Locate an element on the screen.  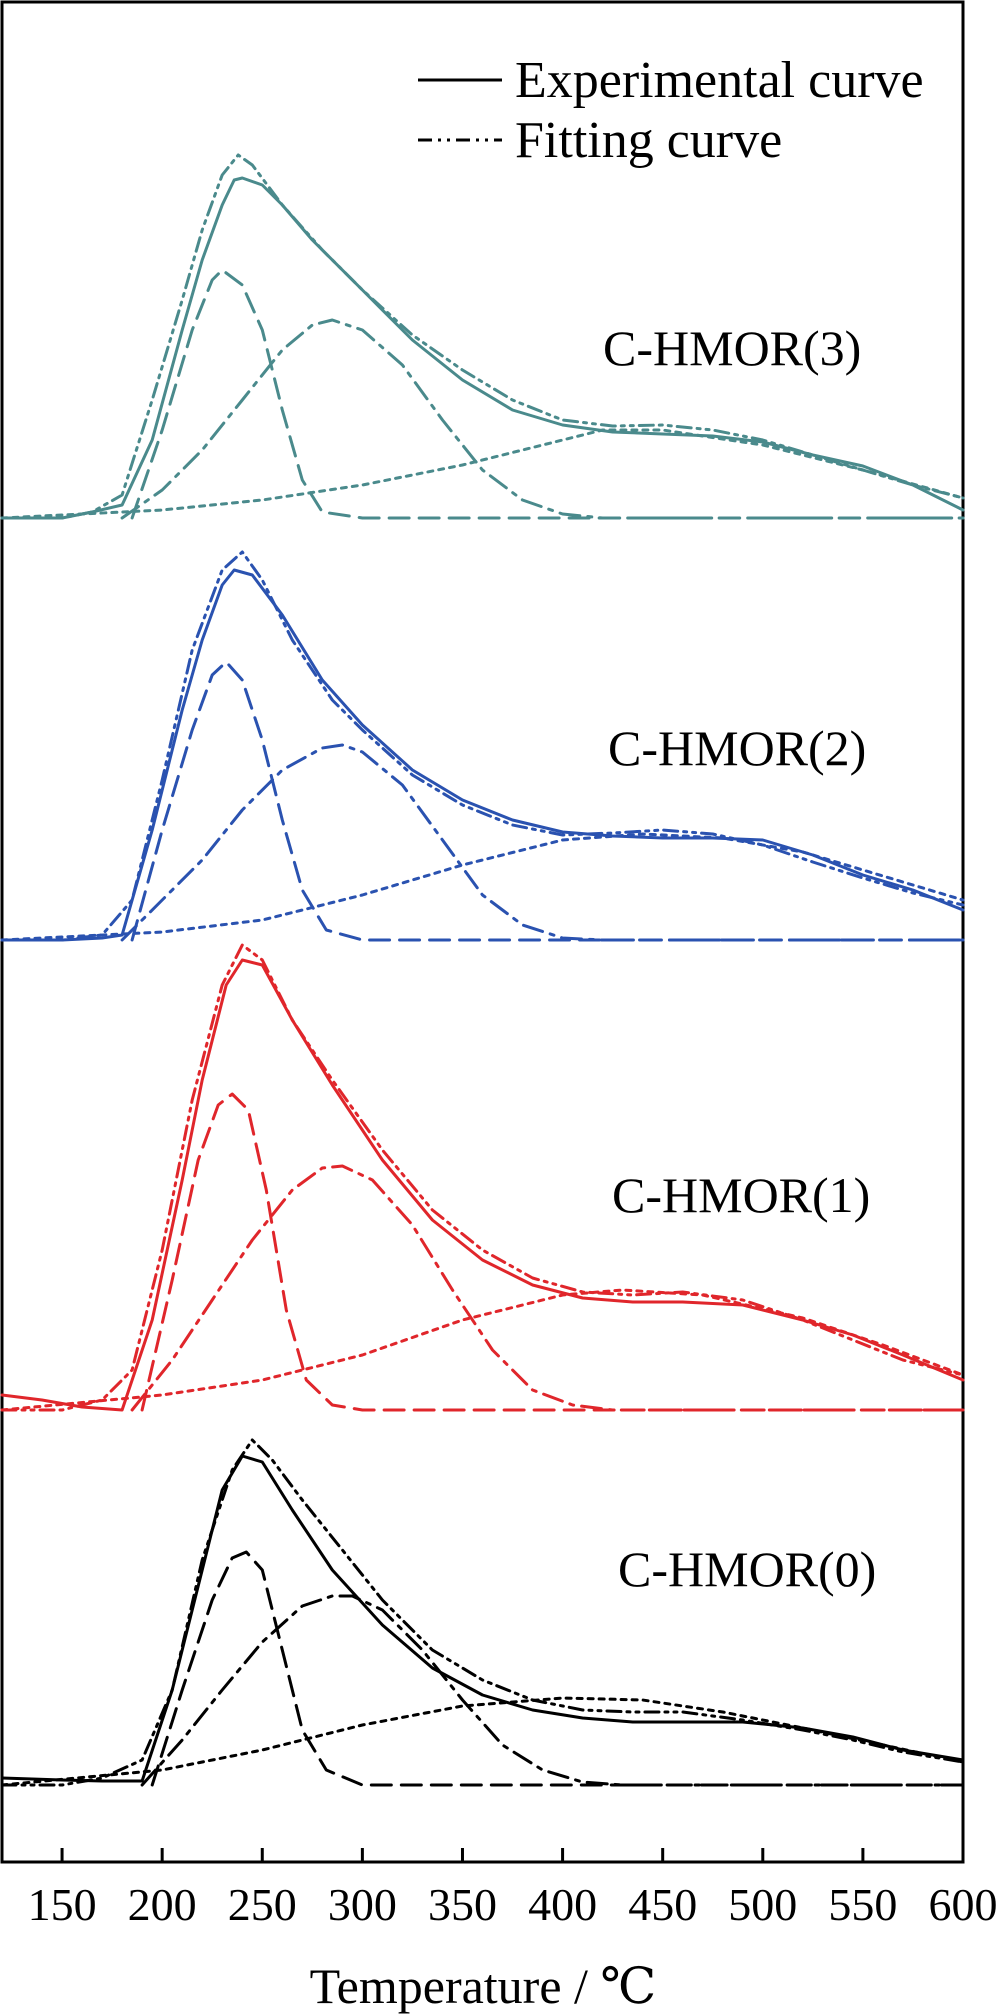
x-axis-title: Temperature / ℃ is located at coordinates (483, 1986).